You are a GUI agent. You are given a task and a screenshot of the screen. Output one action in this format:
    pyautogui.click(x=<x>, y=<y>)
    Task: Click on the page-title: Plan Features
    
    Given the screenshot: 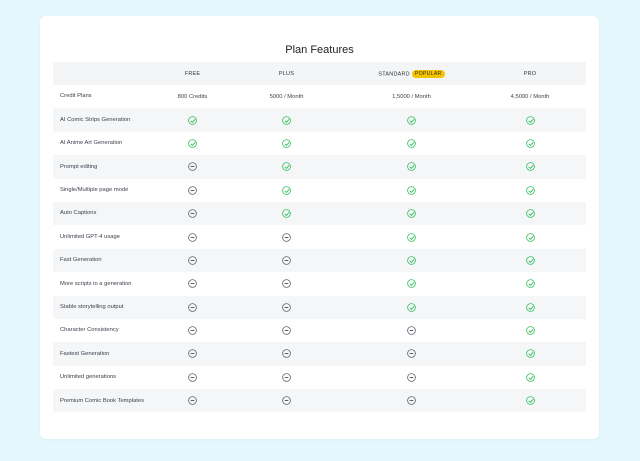 What is the action you would take?
    pyautogui.click(x=319, y=50)
    